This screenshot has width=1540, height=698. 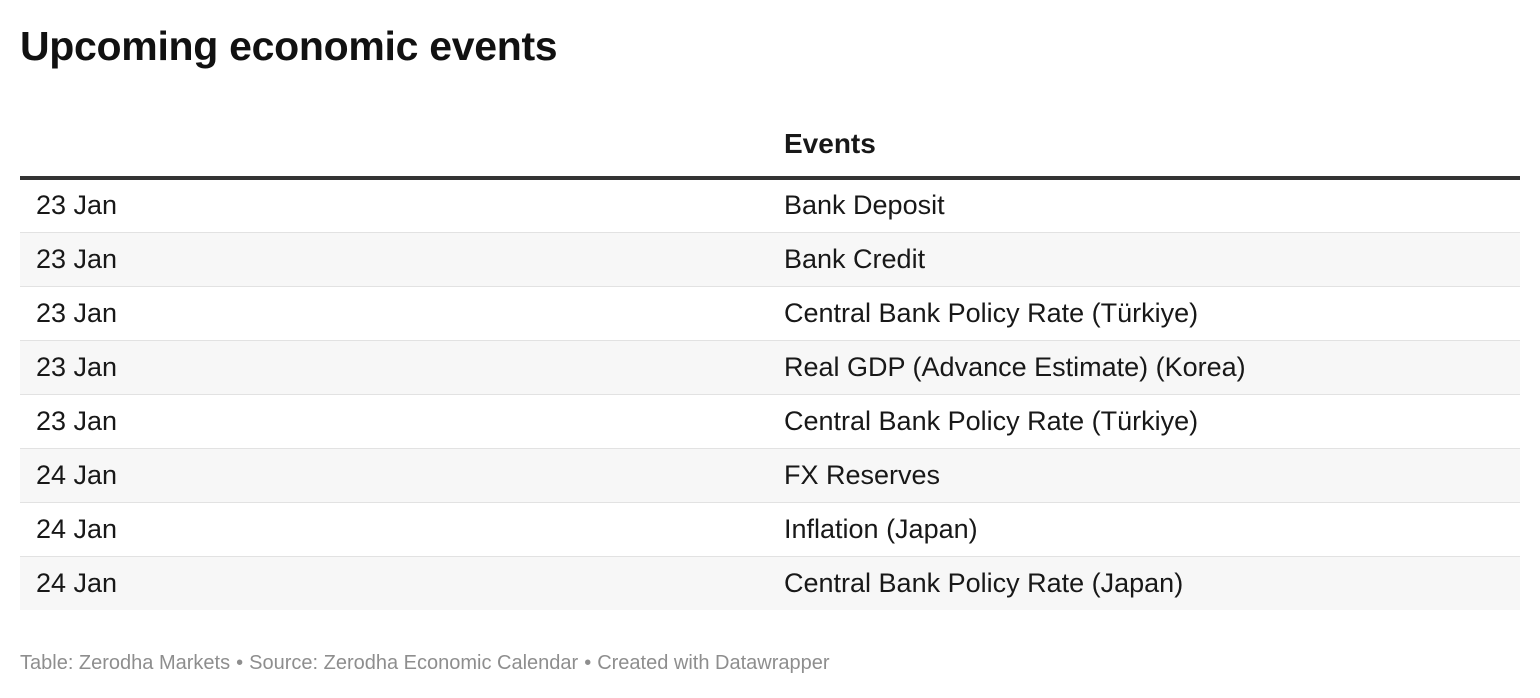 What do you see at coordinates (1144, 259) in the screenshot?
I see `cell-event: Bank Credit` at bounding box center [1144, 259].